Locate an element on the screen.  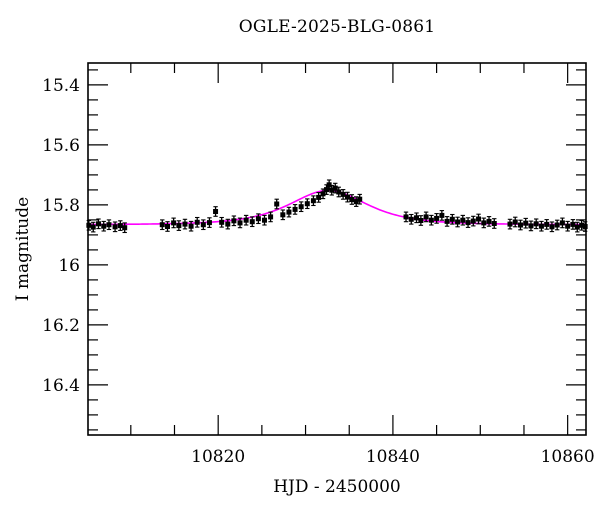
x-axis-label: HJD - 2450000 is located at coordinates (337, 487).